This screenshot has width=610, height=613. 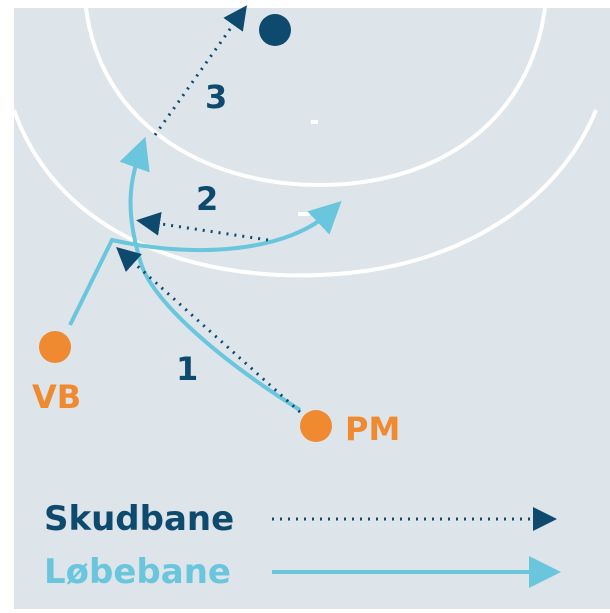 I want to click on player-label: PM, so click(x=372, y=429).